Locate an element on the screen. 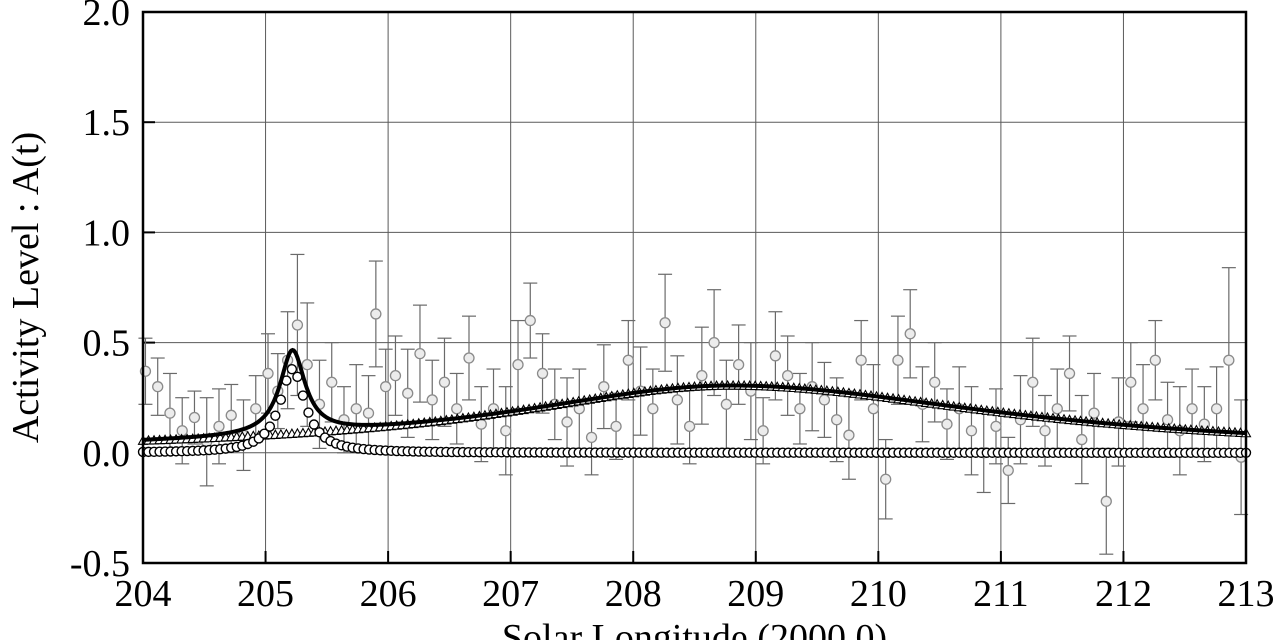 The width and height of the screenshot is (1280, 640). x-tick-label: 207 is located at coordinates (510, 594).